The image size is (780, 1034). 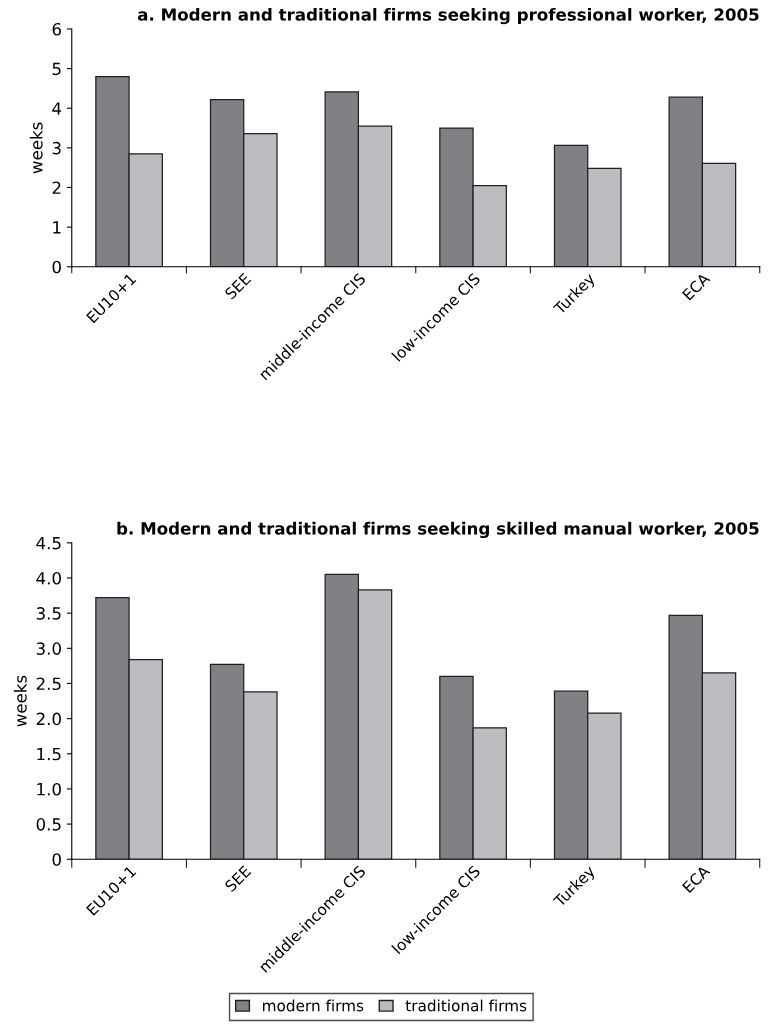 What do you see at coordinates (313, 1005) in the screenshot?
I see `legend-label: modern firms` at bounding box center [313, 1005].